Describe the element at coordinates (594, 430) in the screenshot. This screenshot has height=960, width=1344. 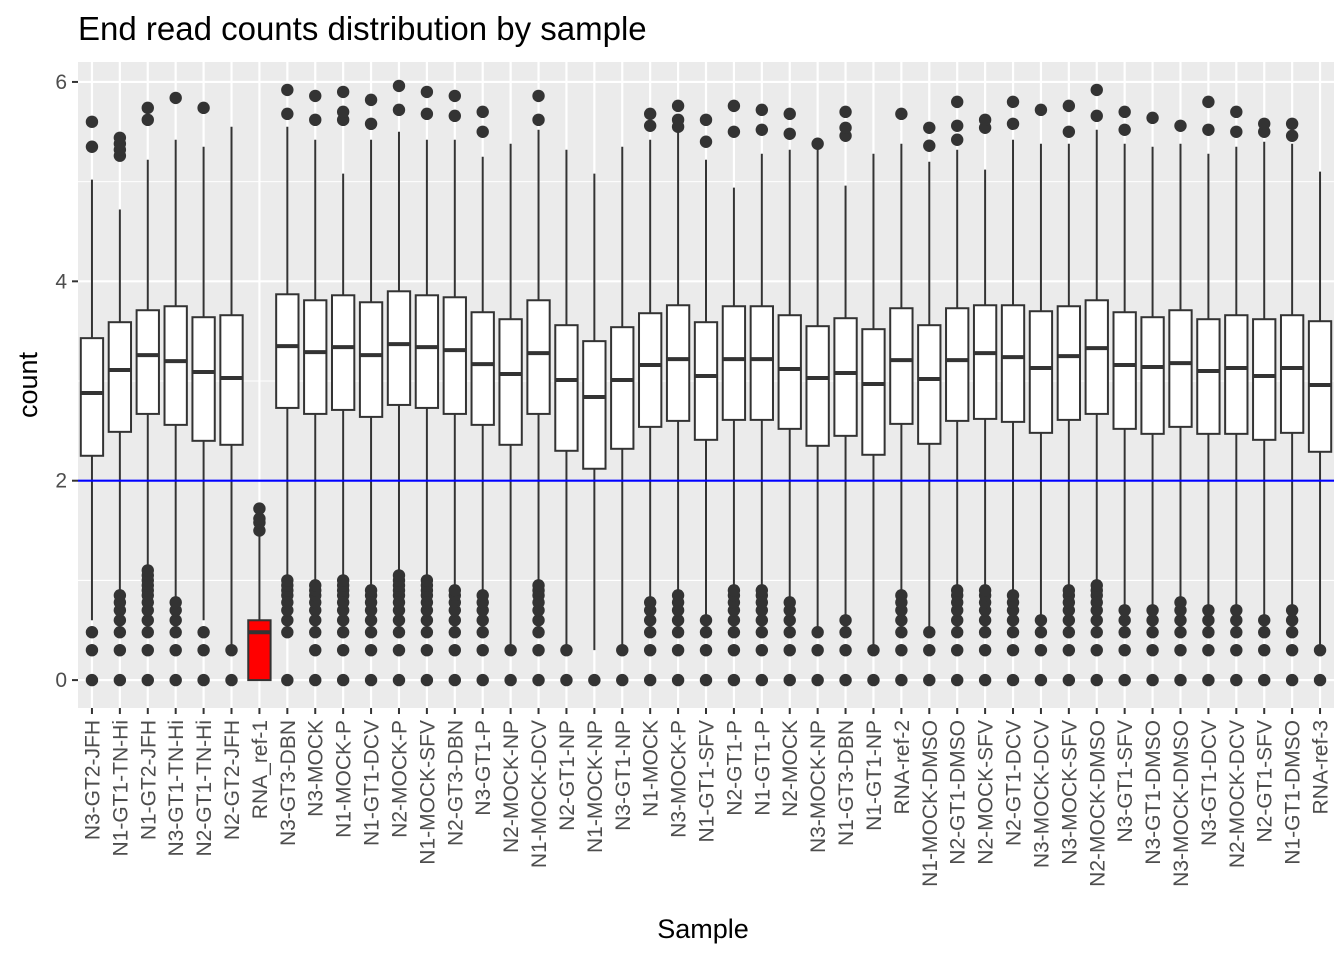
I see `box-N1-MOCK-NP` at that location.